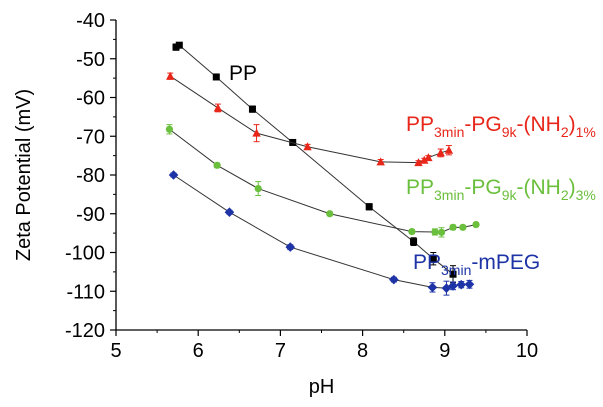 The width and height of the screenshot is (603, 407). I want to click on x-tick-label: 7, so click(280, 351).